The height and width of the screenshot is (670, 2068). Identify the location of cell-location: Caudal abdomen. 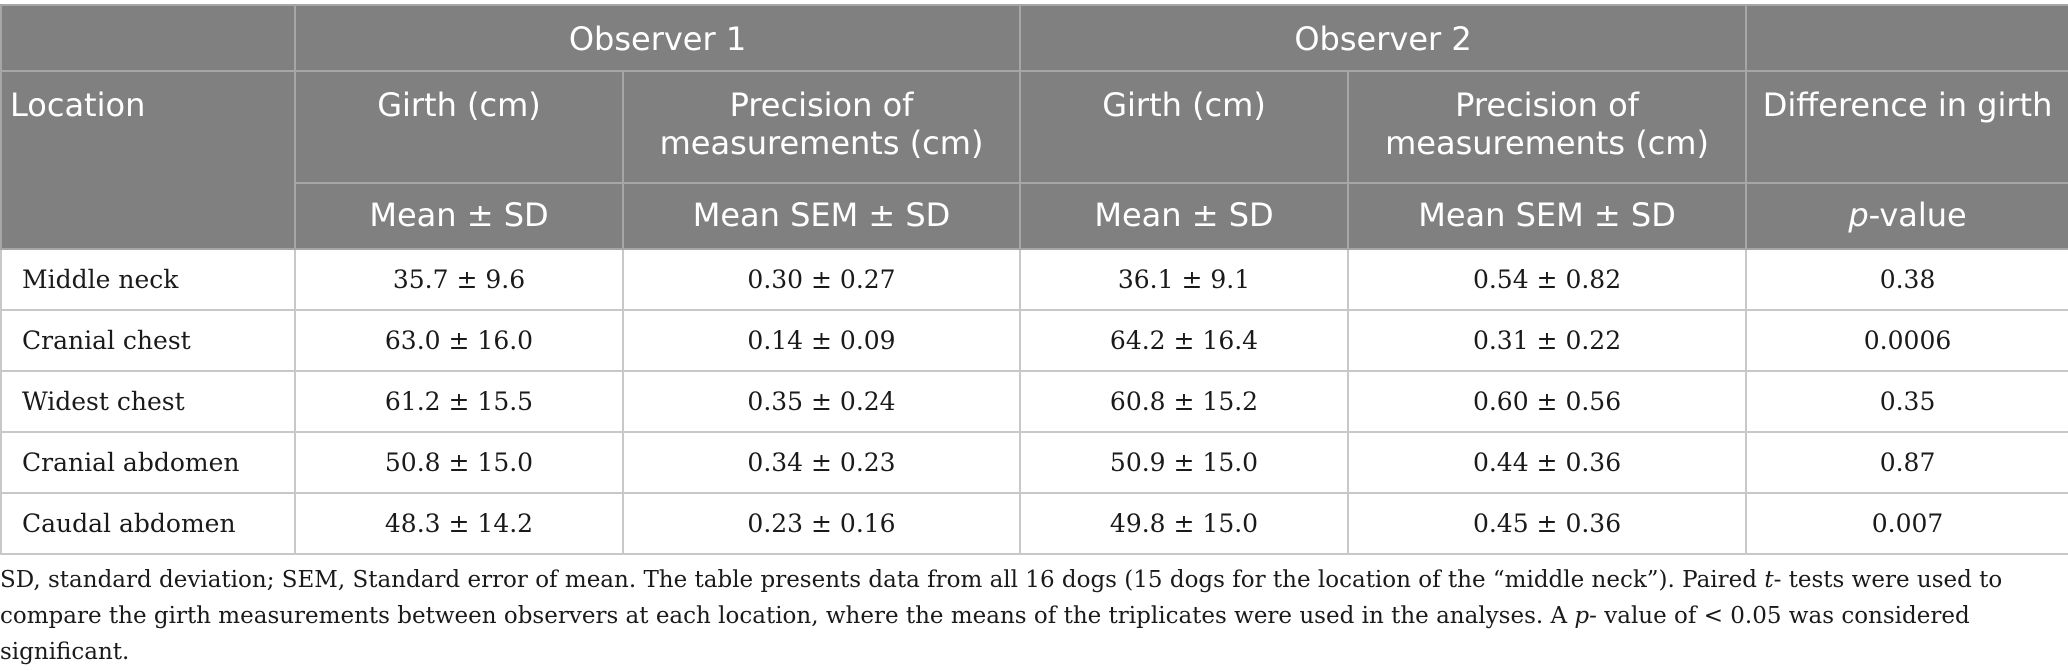
(148, 523).